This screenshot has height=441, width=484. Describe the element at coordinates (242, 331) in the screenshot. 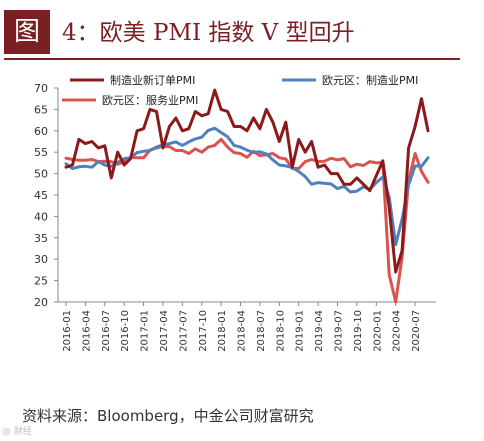

I see `x-tick-label: 2018-04` at that location.